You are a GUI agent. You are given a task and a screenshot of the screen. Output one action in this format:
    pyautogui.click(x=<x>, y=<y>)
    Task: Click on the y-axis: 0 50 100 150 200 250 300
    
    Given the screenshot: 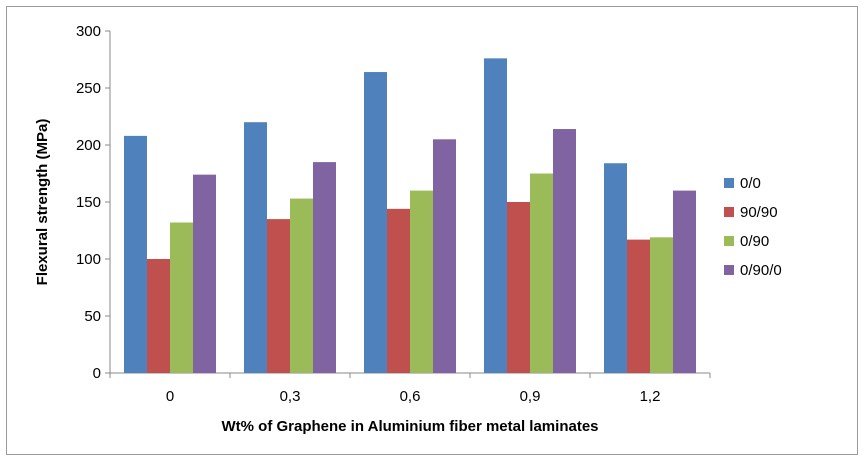 What is the action you would take?
    pyautogui.click(x=93, y=202)
    